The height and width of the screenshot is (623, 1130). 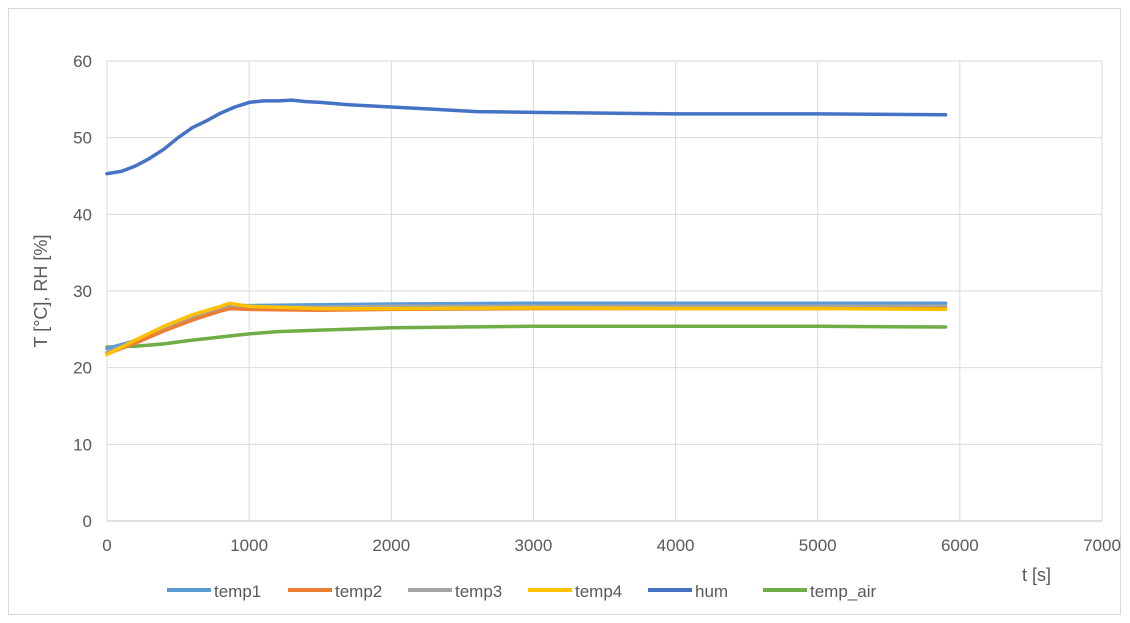 I want to click on y-tick-label: 30, so click(x=82, y=291).